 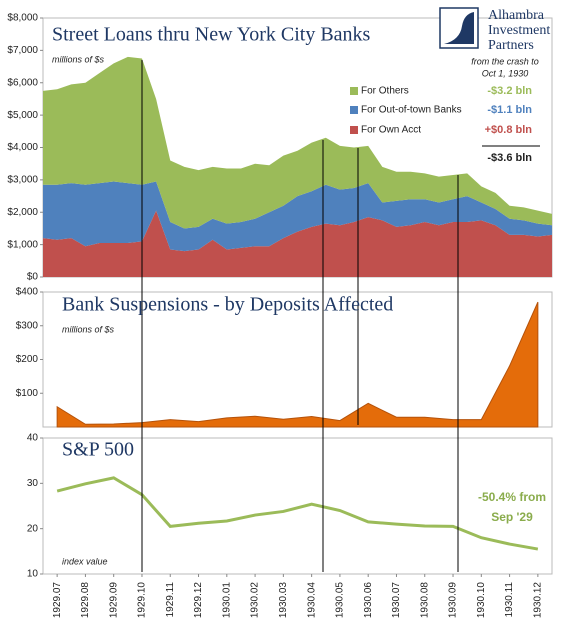 I want to click on x-tick-label: 1930.08, so click(x=424, y=600).